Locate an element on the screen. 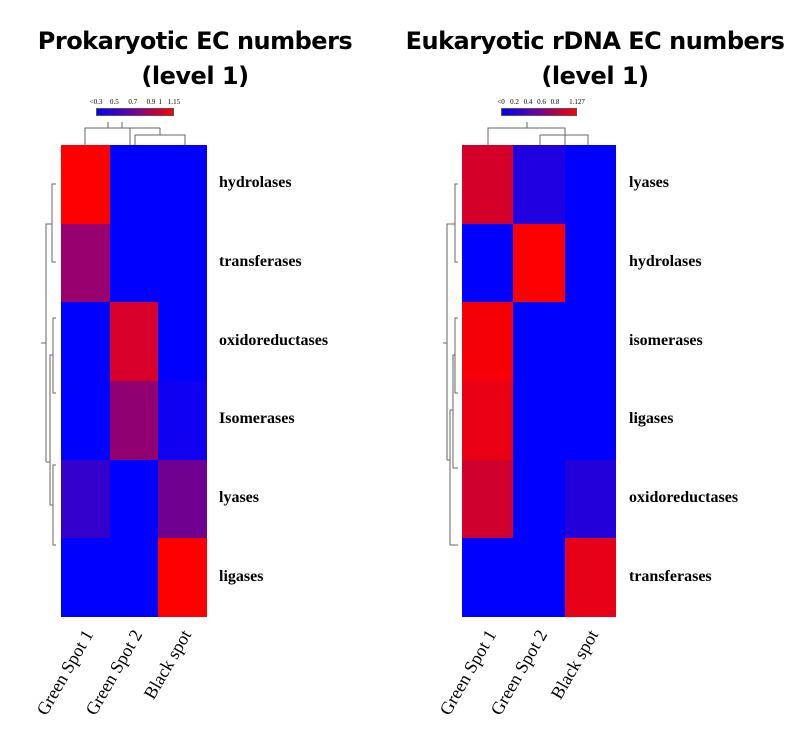  legend-tick-label: 1.127 is located at coordinates (577, 102).